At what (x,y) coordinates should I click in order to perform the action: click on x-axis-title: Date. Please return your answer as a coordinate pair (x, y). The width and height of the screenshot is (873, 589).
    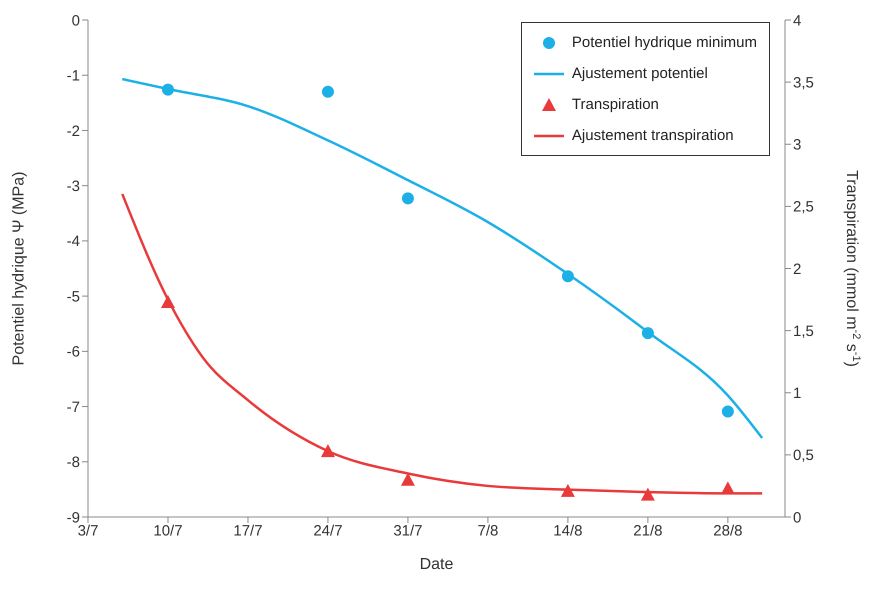
    Looking at the image, I should click on (437, 564).